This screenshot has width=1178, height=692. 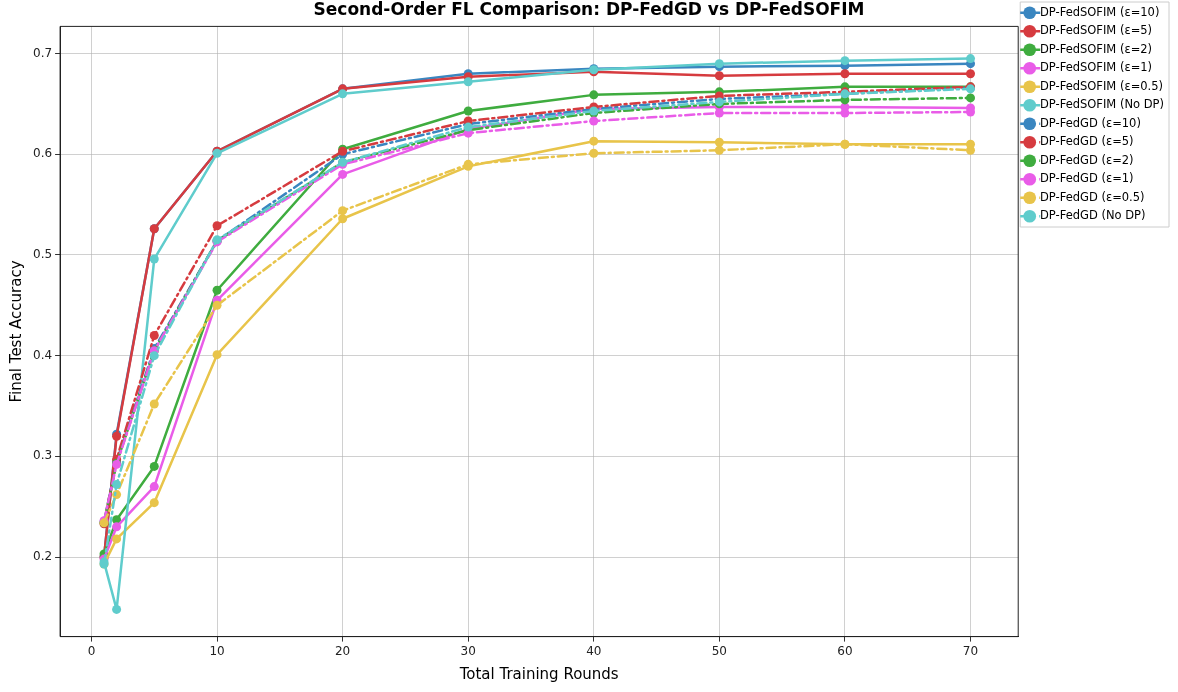 What do you see at coordinates (42, 254) in the screenshot?
I see `y-tick-label: 0.5` at bounding box center [42, 254].